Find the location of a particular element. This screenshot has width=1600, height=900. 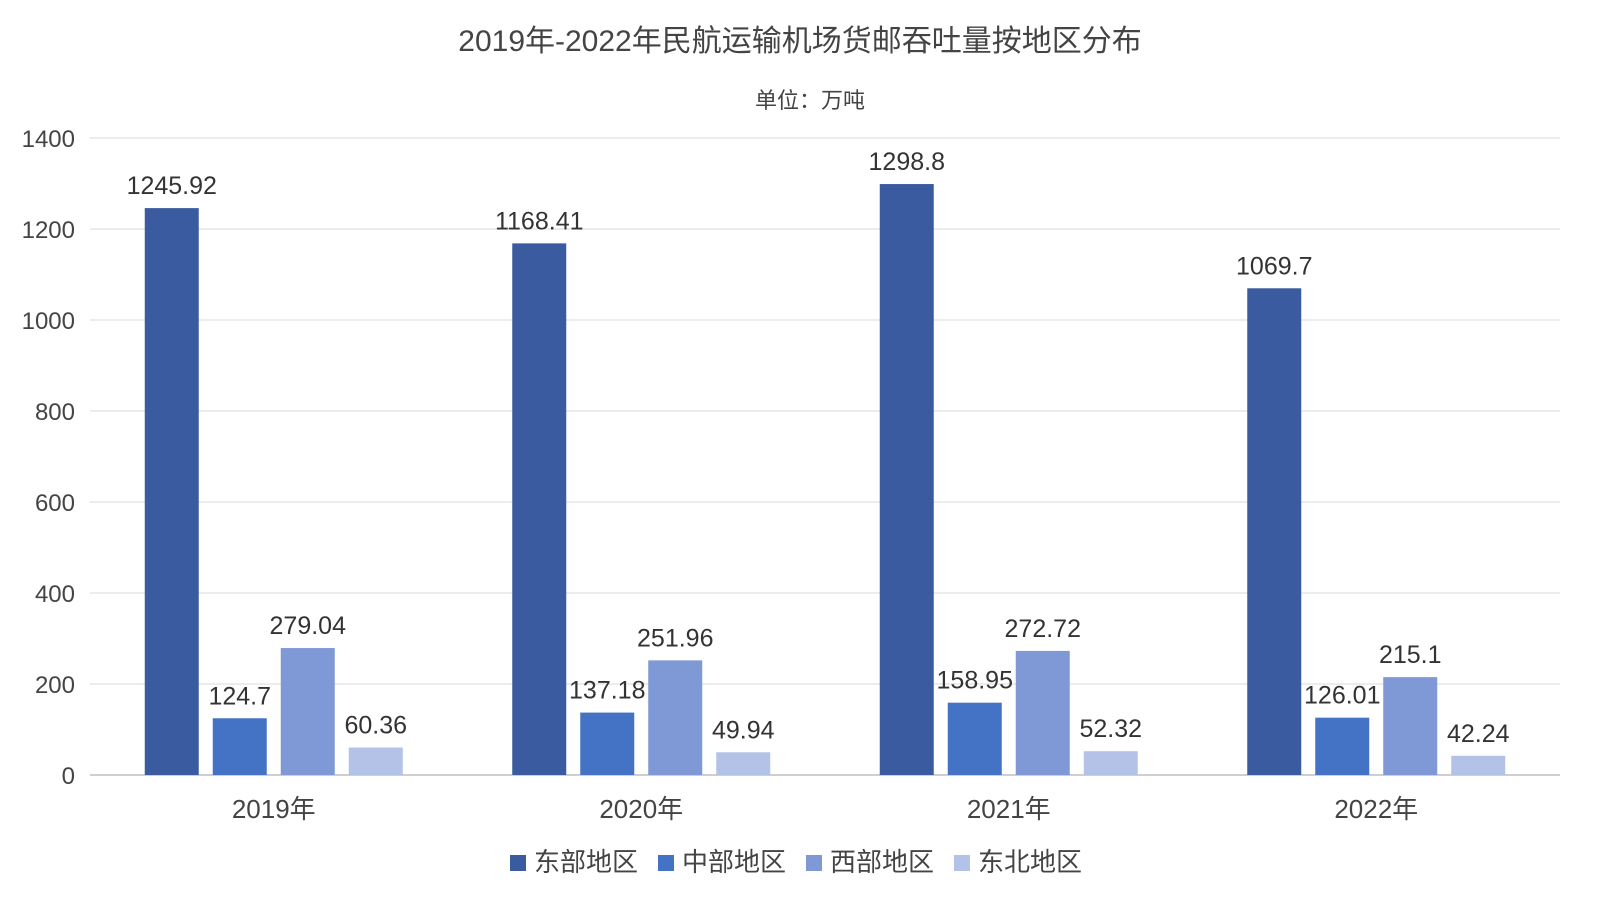

chart-title: 2019年-2022年民航运输机场货邮吞吐量按地区分布 is located at coordinates (799, 41).